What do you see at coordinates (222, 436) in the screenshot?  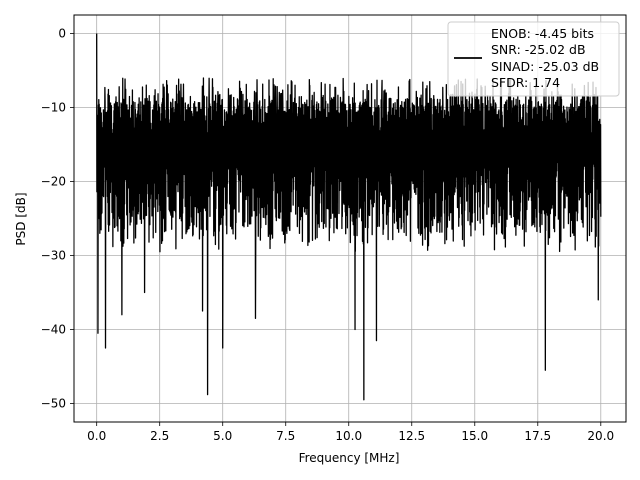 I see `x-tick-label: 5.0` at bounding box center [222, 436].